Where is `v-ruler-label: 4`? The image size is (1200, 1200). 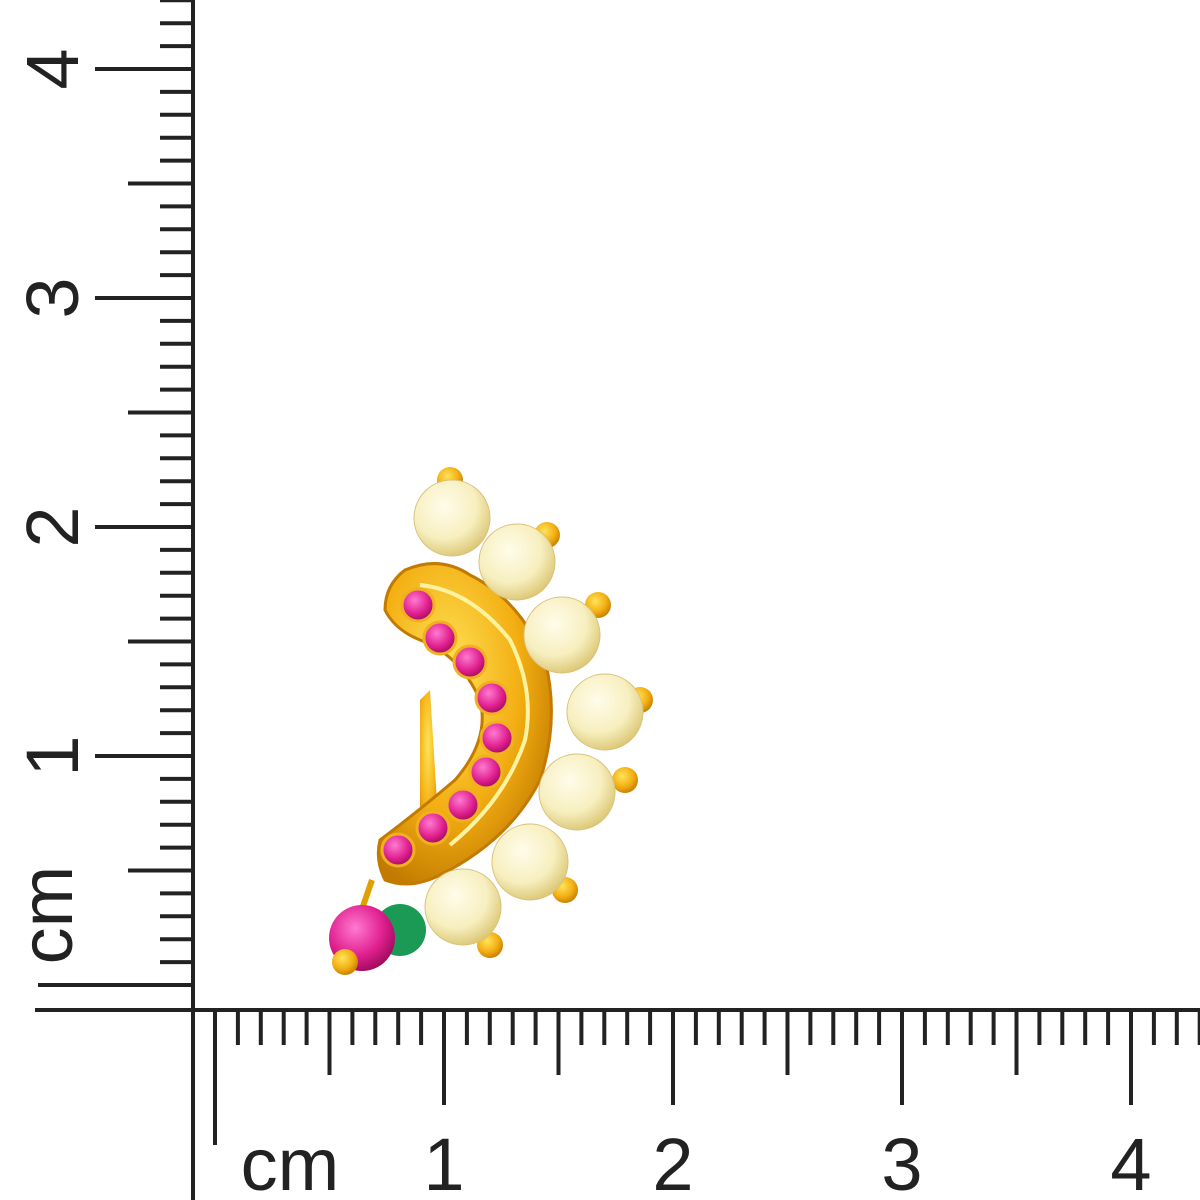 v-ruler-label: 4 is located at coordinates (52, 68).